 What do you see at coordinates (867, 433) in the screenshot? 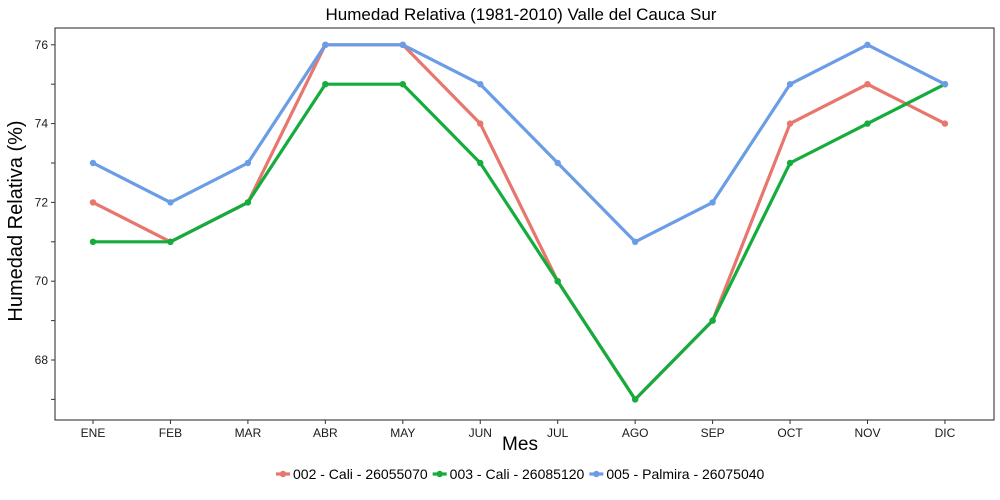
I see `x-tick-label: NOV` at bounding box center [867, 433].